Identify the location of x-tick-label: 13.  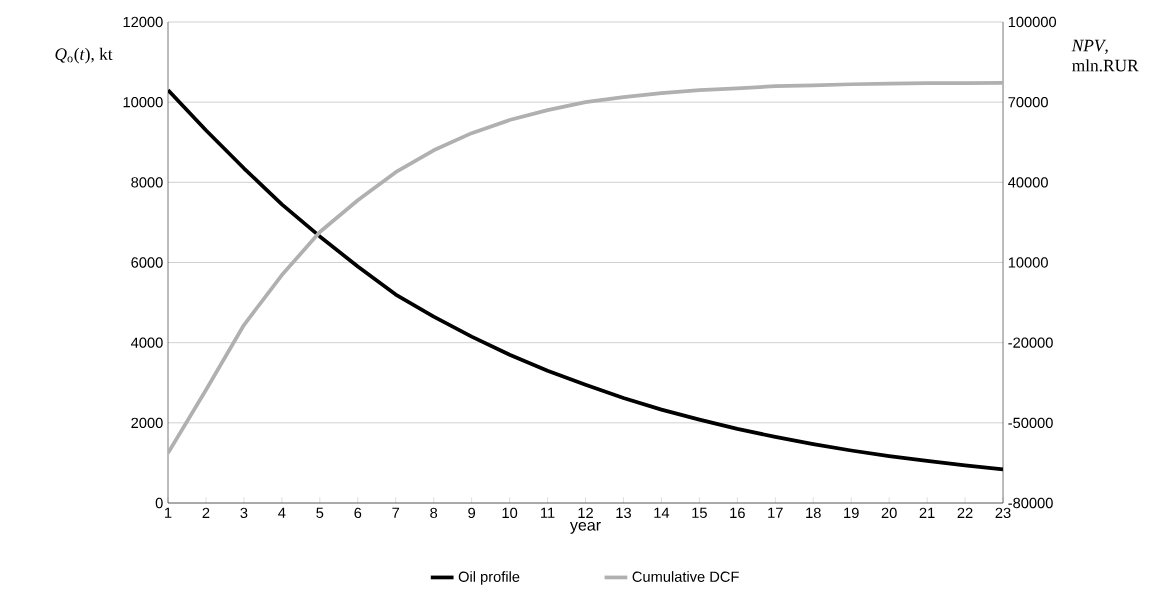
(623, 513).